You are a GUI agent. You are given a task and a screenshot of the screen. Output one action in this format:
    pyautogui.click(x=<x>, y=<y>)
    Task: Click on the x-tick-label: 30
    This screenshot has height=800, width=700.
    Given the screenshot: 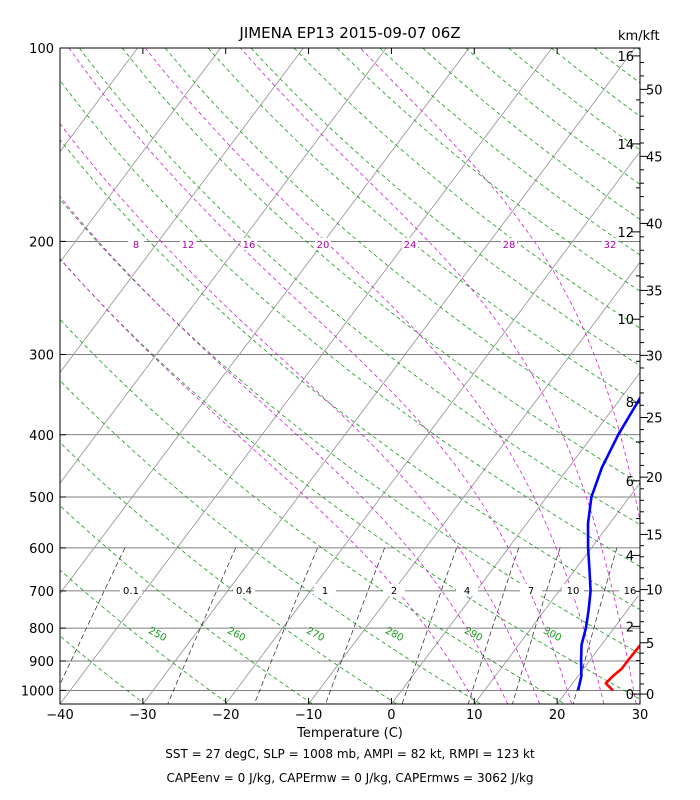 What is the action you would take?
    pyautogui.click(x=640, y=715)
    